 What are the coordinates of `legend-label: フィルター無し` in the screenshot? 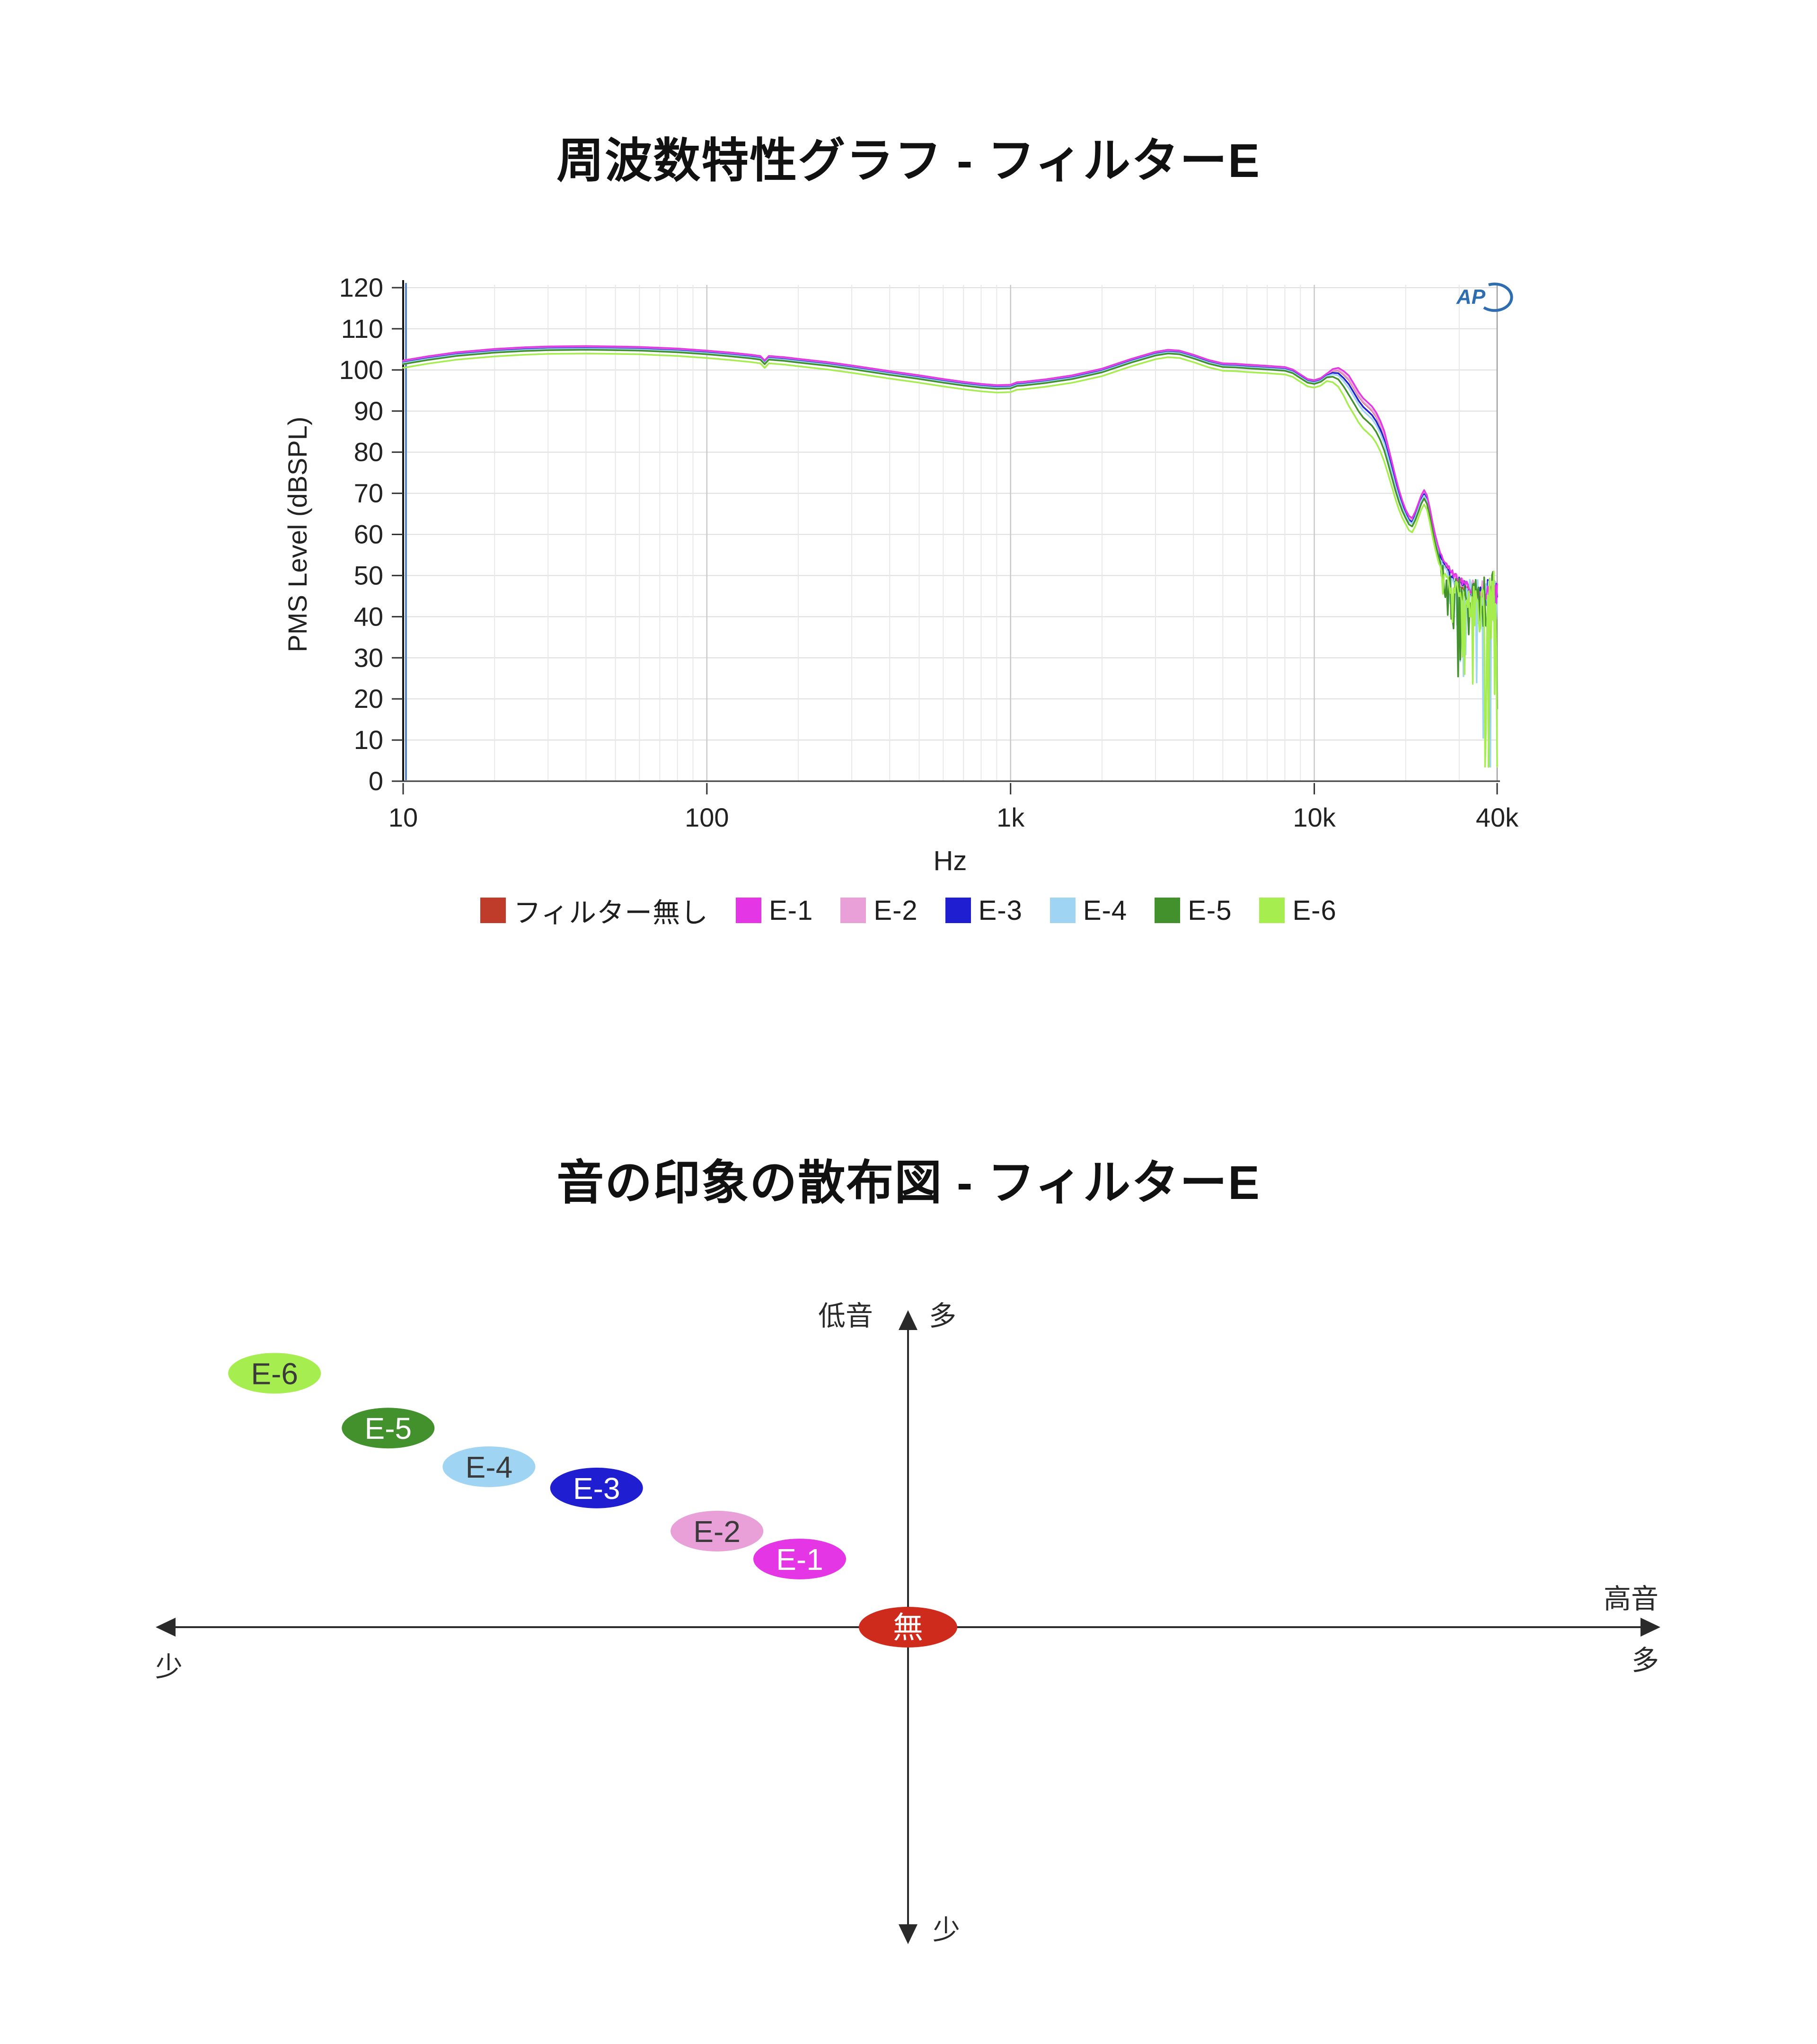 It's located at (611, 913).